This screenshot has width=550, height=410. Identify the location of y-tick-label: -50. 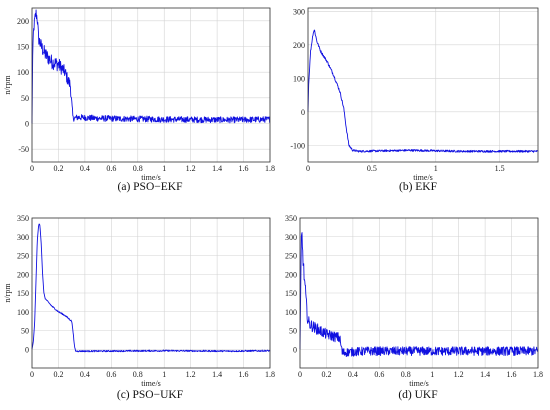
(23, 149).